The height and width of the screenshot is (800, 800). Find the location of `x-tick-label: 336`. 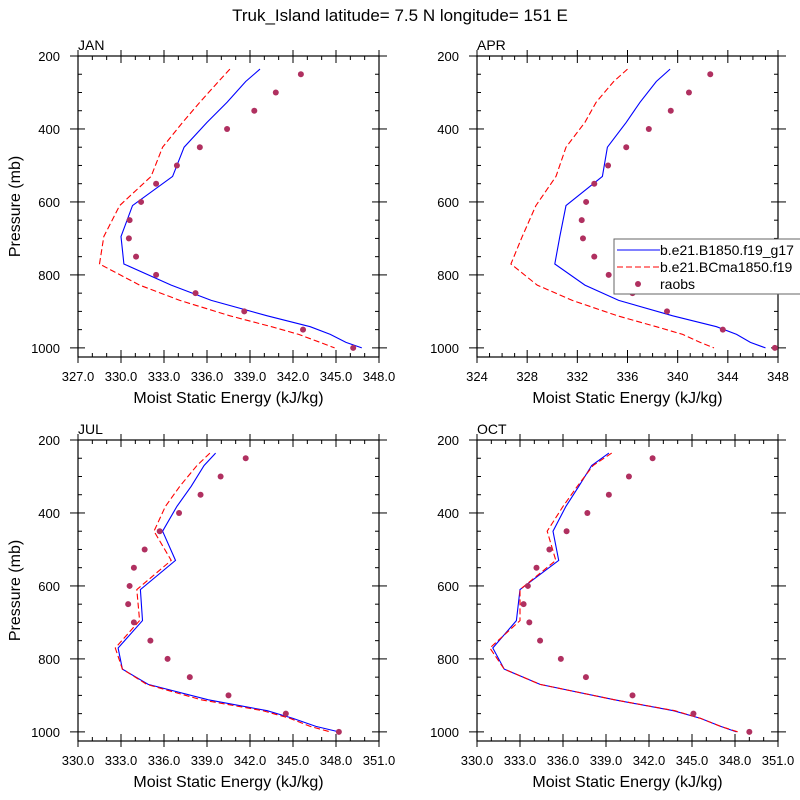

x-tick-label: 336 is located at coordinates (628, 376).